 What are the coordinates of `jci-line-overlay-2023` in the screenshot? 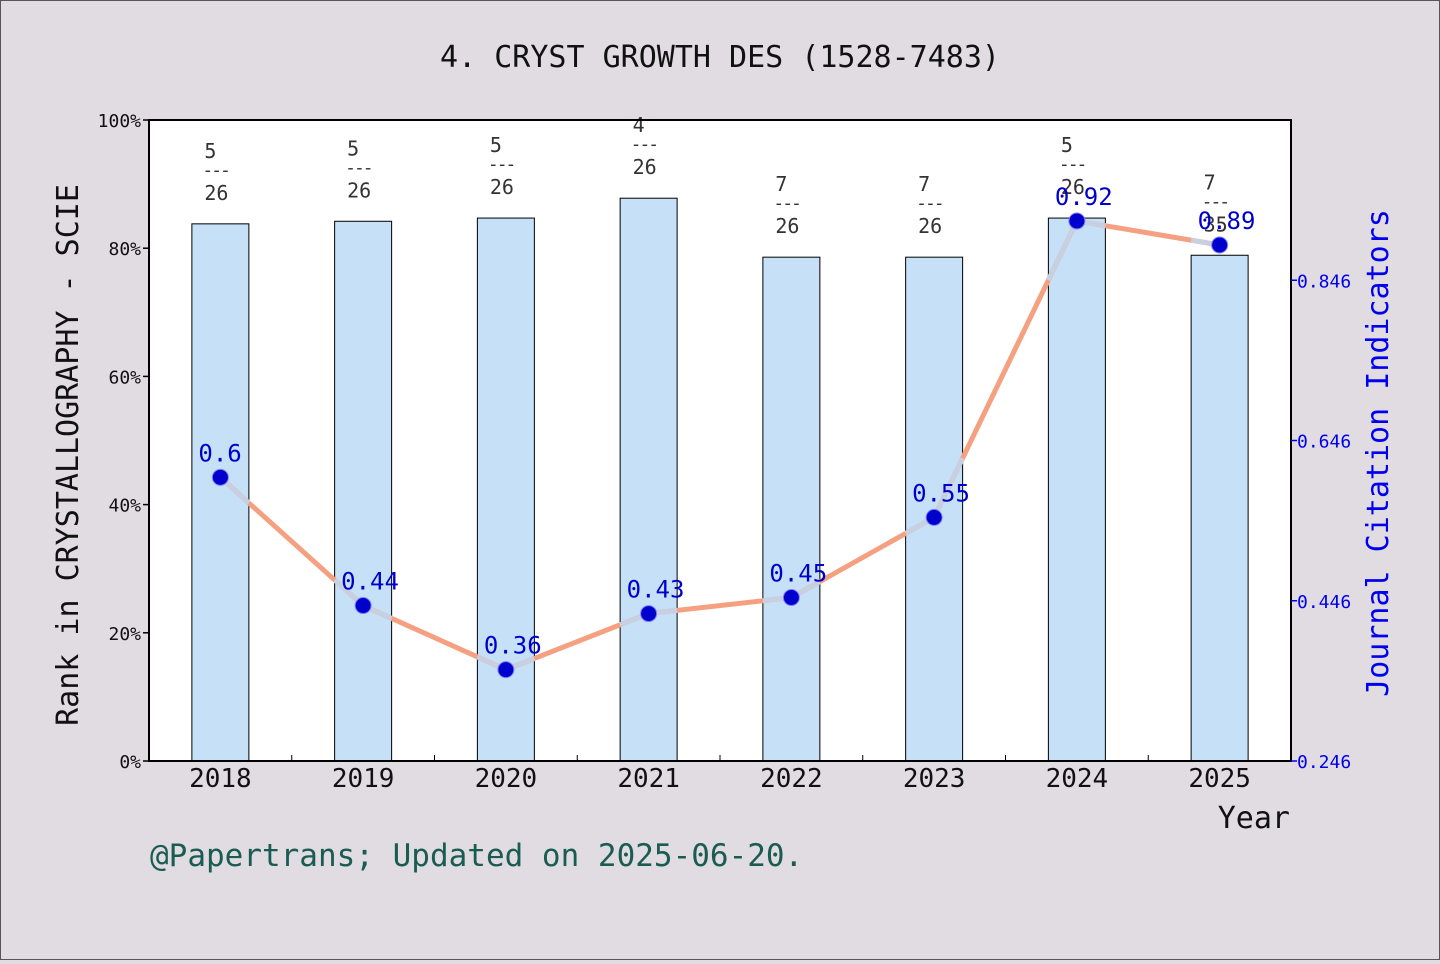 It's located at (948, 488).